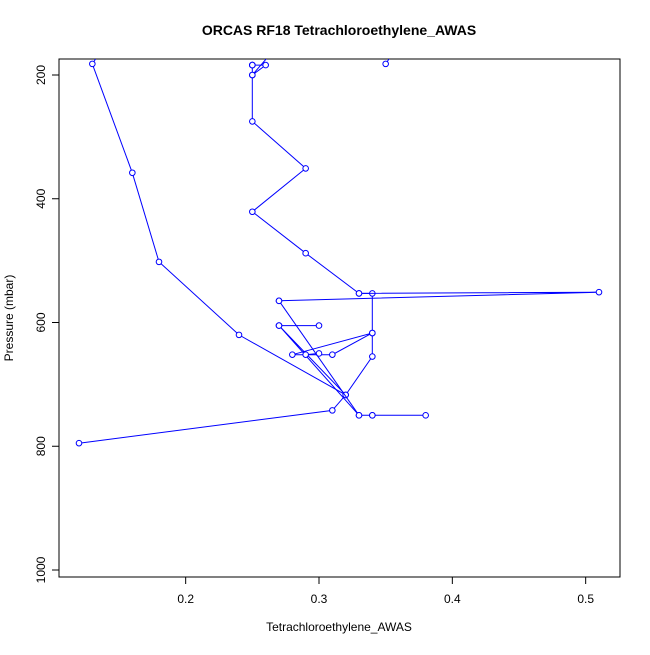 This screenshot has width=650, height=655. Describe the element at coordinates (385, 591) in the screenshot. I see `x-axis: 0.2 0.3 0.4 0.5` at that location.